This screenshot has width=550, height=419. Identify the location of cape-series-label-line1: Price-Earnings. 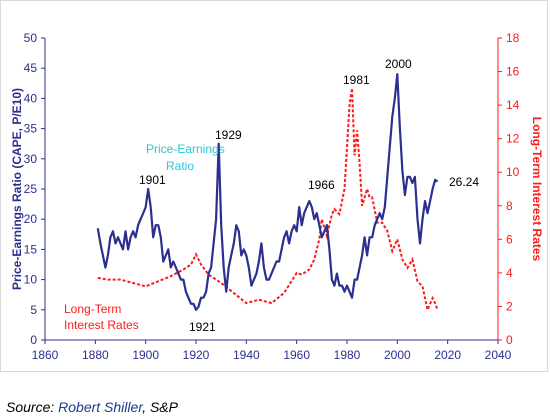
(185, 149).